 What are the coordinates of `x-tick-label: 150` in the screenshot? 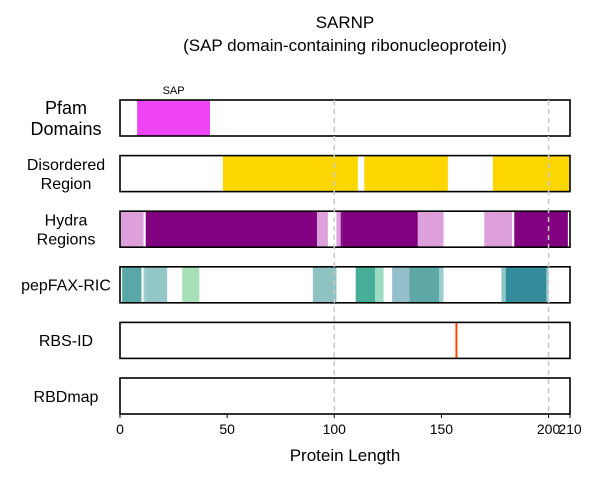 It's located at (442, 429).